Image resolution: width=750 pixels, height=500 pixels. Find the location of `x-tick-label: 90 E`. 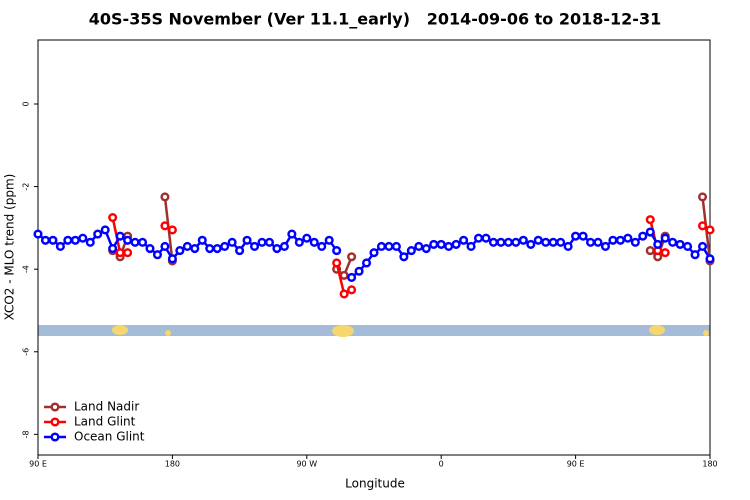

x-tick-label: 90 E is located at coordinates (576, 464).